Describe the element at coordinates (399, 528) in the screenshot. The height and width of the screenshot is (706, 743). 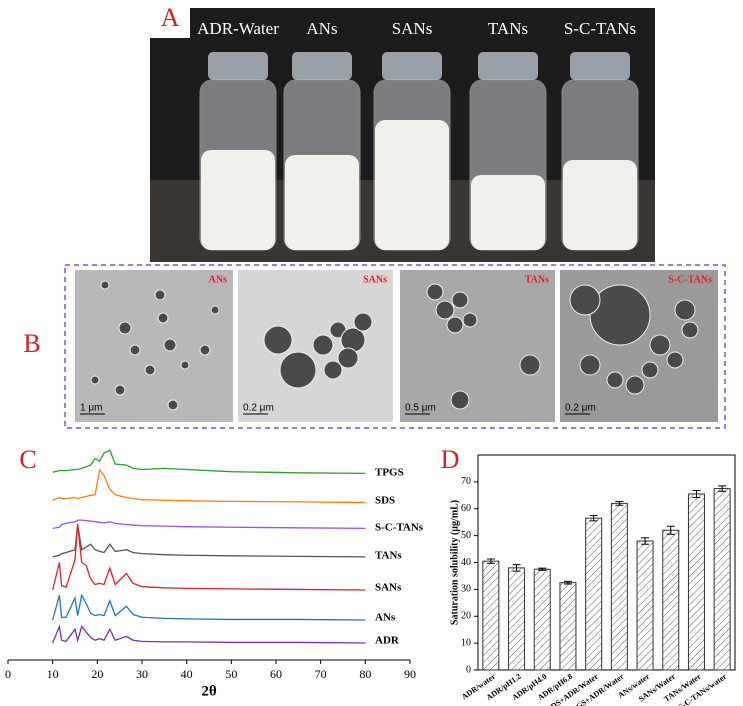
I see `series-label: S-C-TANs` at that location.